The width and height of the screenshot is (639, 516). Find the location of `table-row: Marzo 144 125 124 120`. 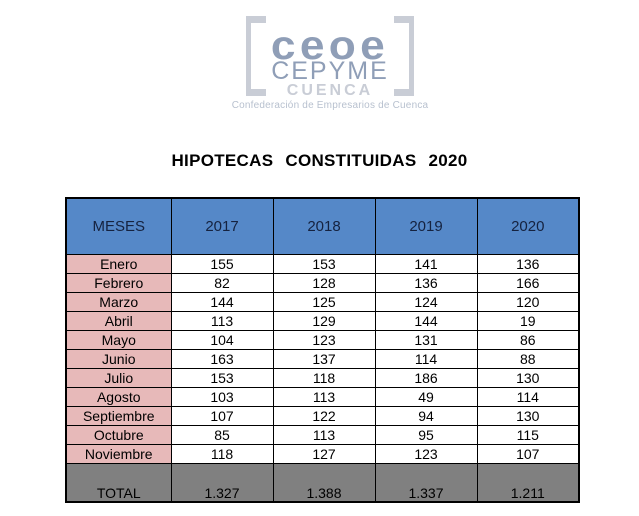

table-row: Marzo 144 125 124 120 is located at coordinates (322, 302).